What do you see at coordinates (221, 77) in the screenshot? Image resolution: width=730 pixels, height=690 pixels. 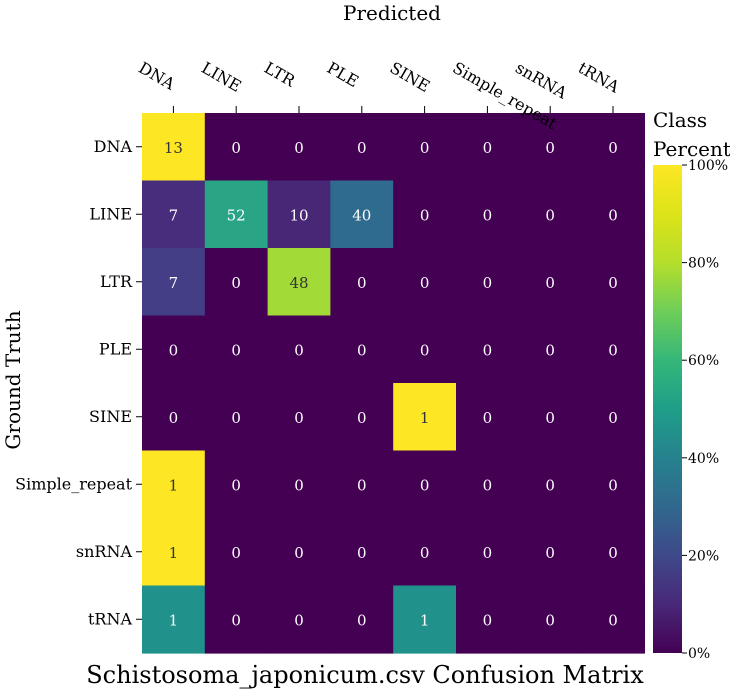 I see `x-tick-label: LINE` at bounding box center [221, 77].